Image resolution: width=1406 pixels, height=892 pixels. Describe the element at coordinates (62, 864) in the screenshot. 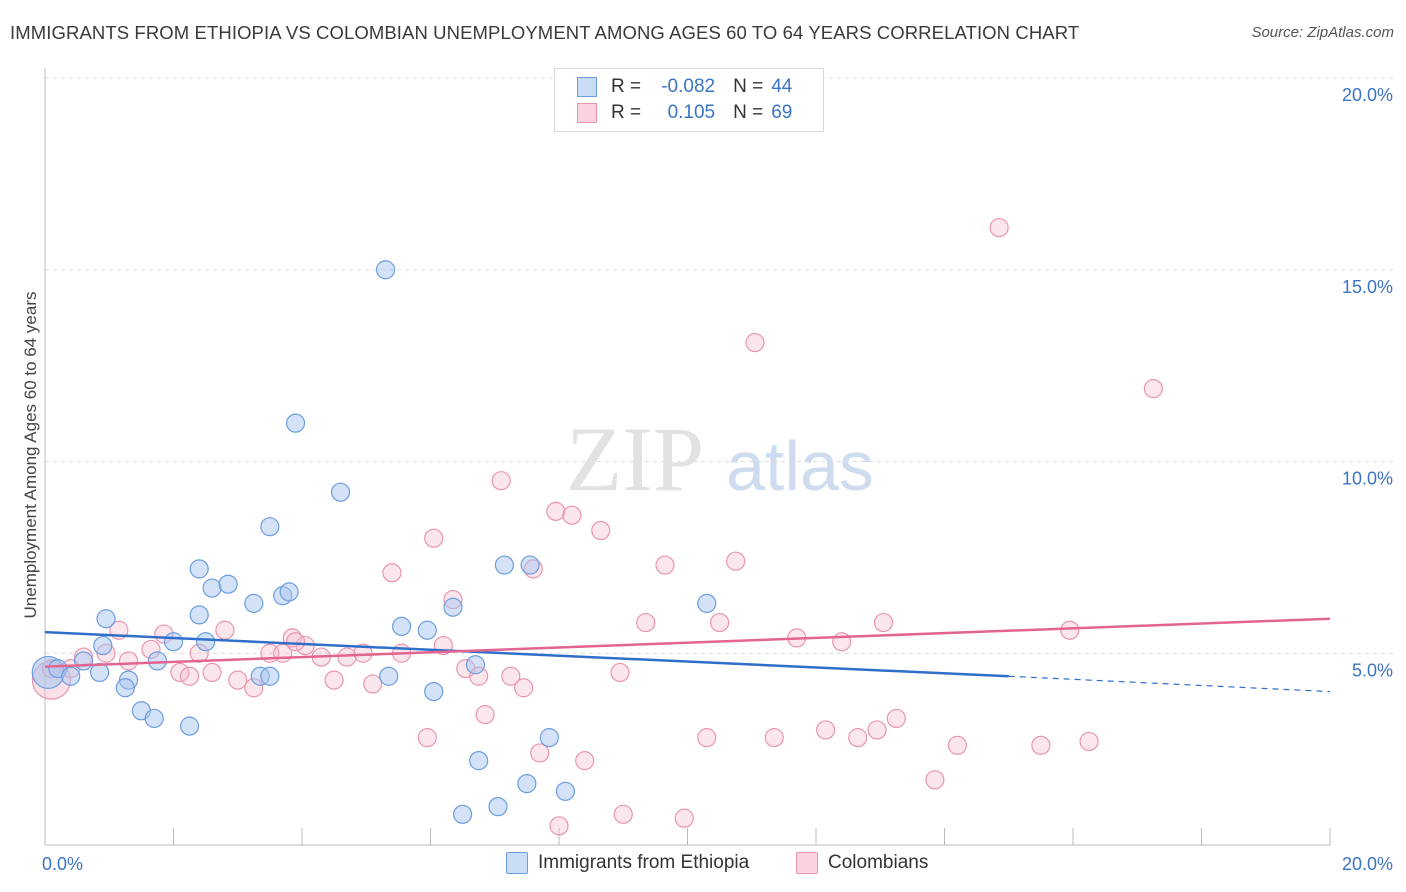

I see `x-tick-label: 0.0%` at that location.